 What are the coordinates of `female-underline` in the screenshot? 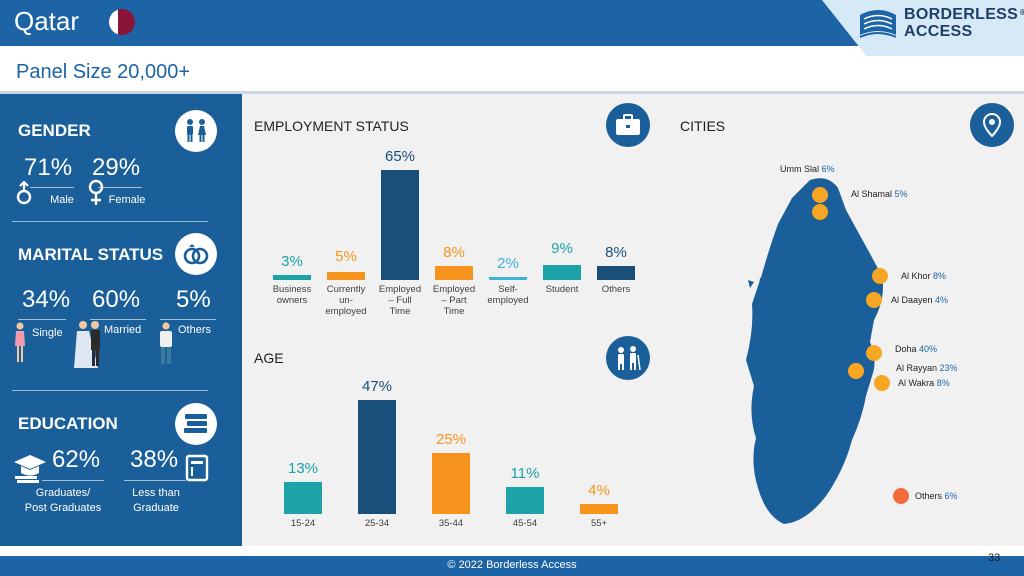 It's located at (120, 187).